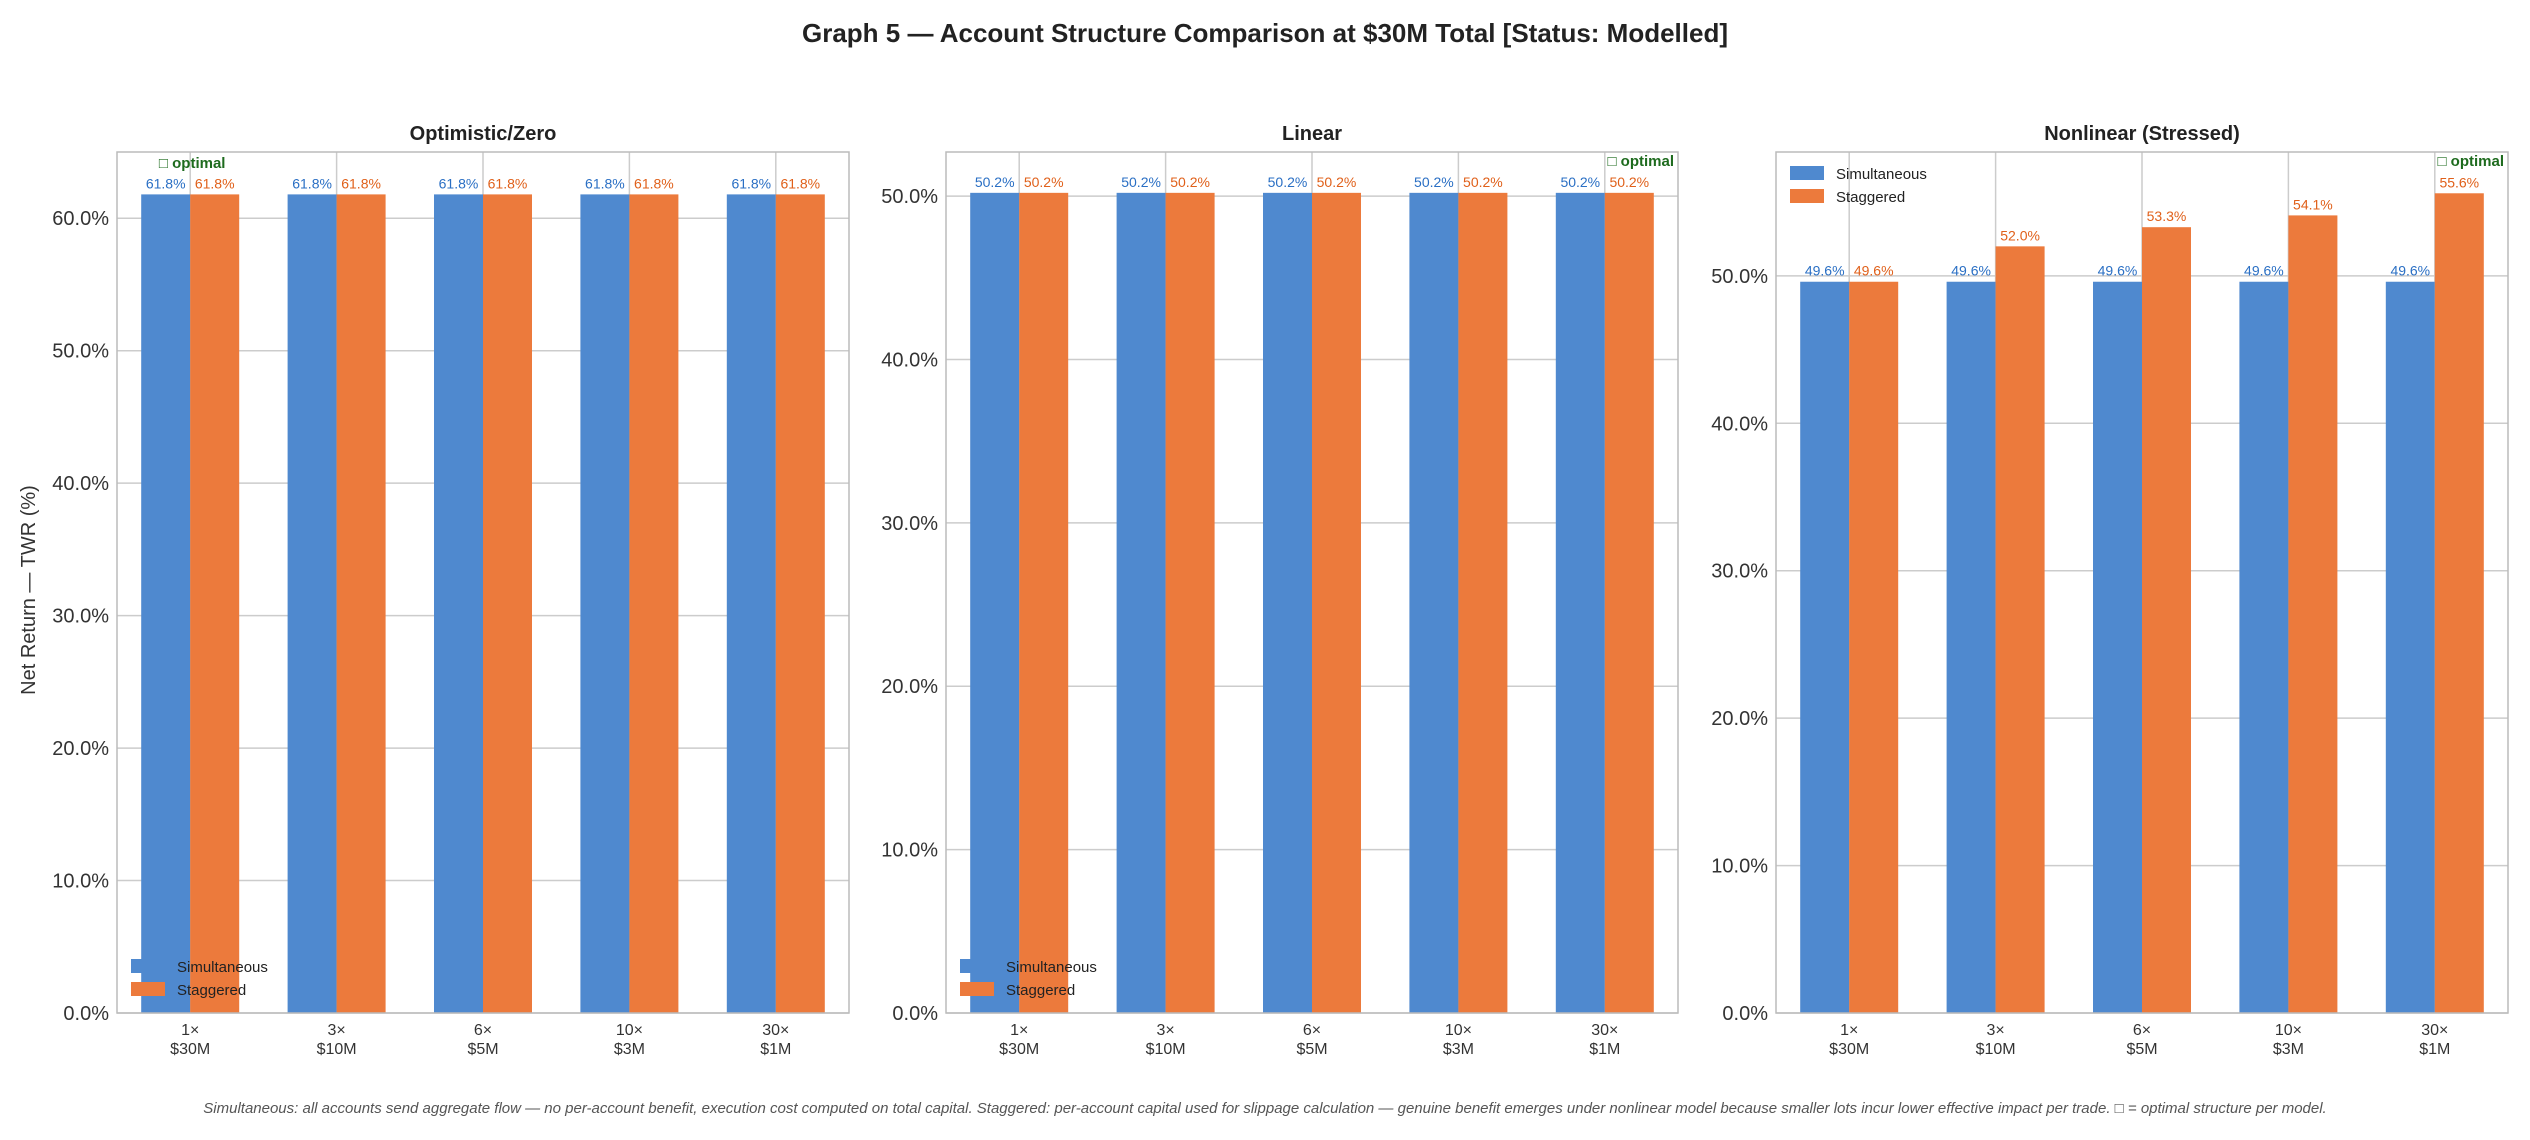  I want to click on panel-title: Optimistic/Zero, so click(483, 134).